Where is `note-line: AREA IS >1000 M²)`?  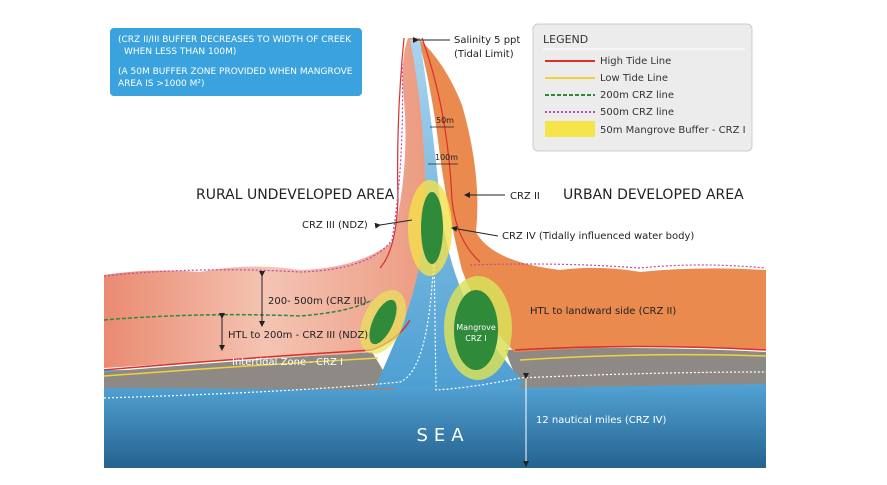
note-line: AREA IS >1000 M²) is located at coordinates (161, 84).